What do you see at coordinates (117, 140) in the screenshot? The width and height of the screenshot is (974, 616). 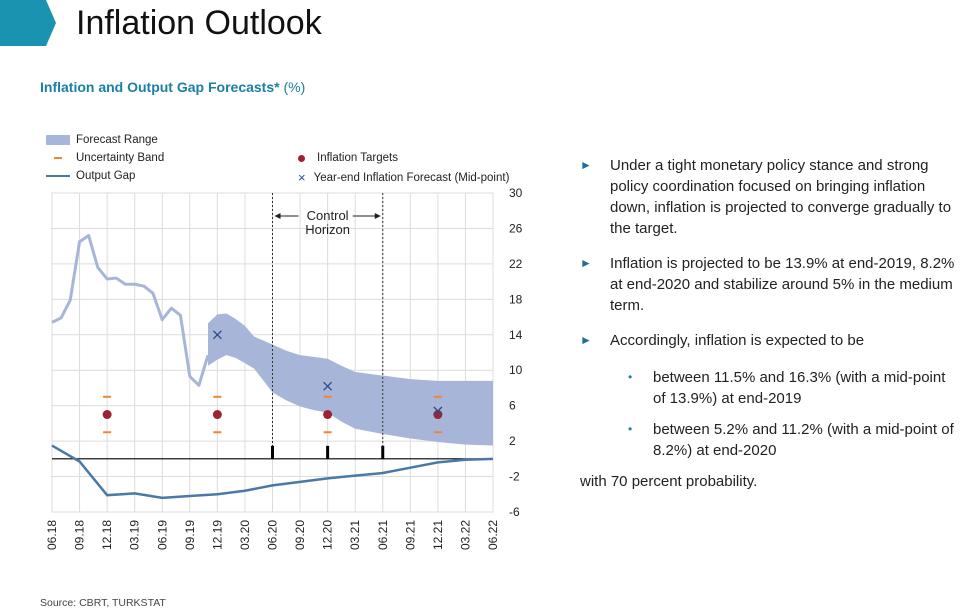 I see `legend-forecast-range-label: Forecast Range` at bounding box center [117, 140].